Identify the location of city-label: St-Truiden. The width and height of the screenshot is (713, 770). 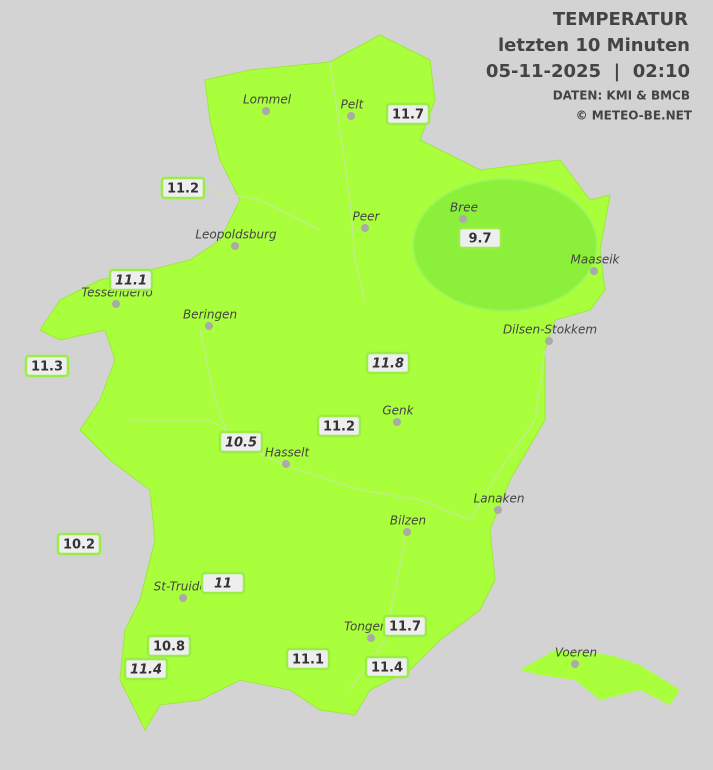
(184, 587).